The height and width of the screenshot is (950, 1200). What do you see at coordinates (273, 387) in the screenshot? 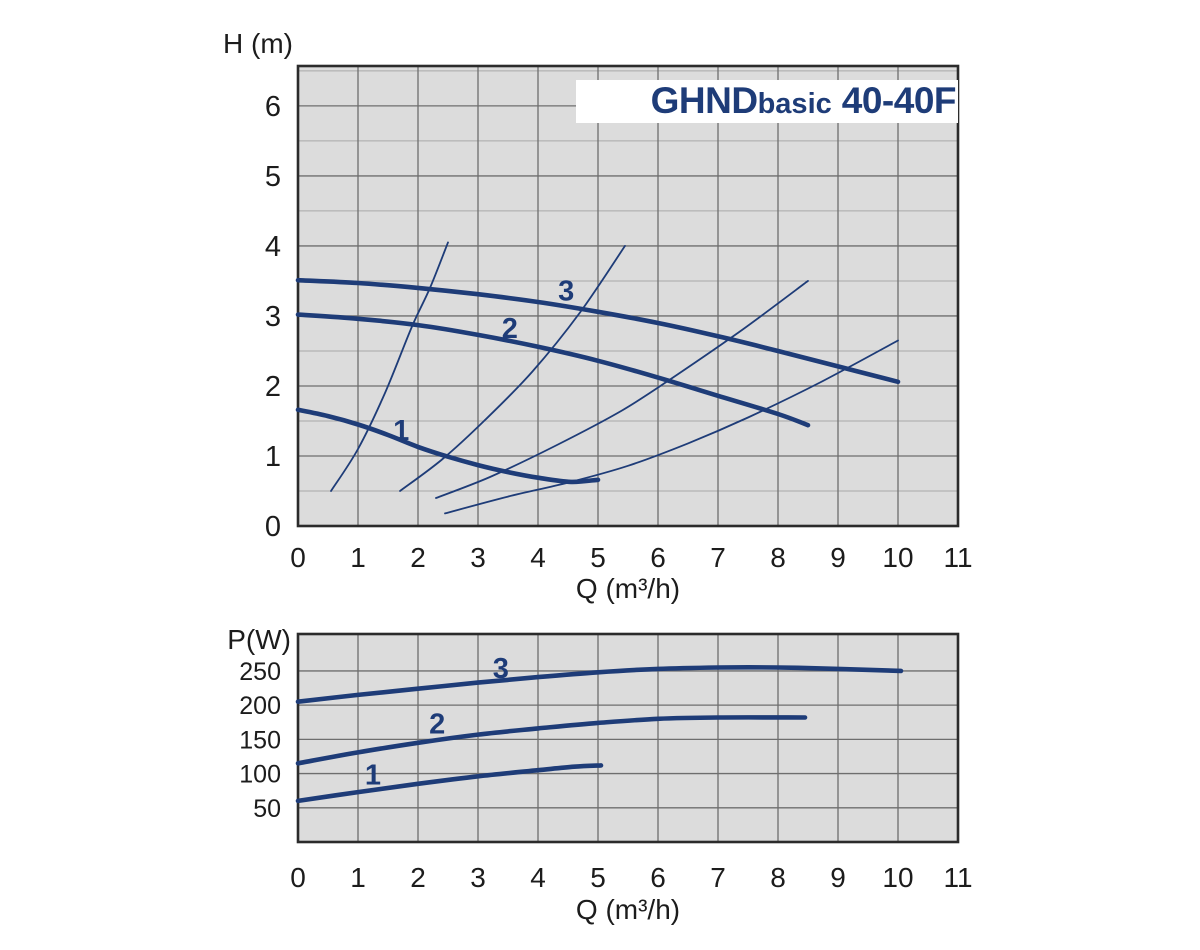
I see `y-tick-label: 2` at bounding box center [273, 387].